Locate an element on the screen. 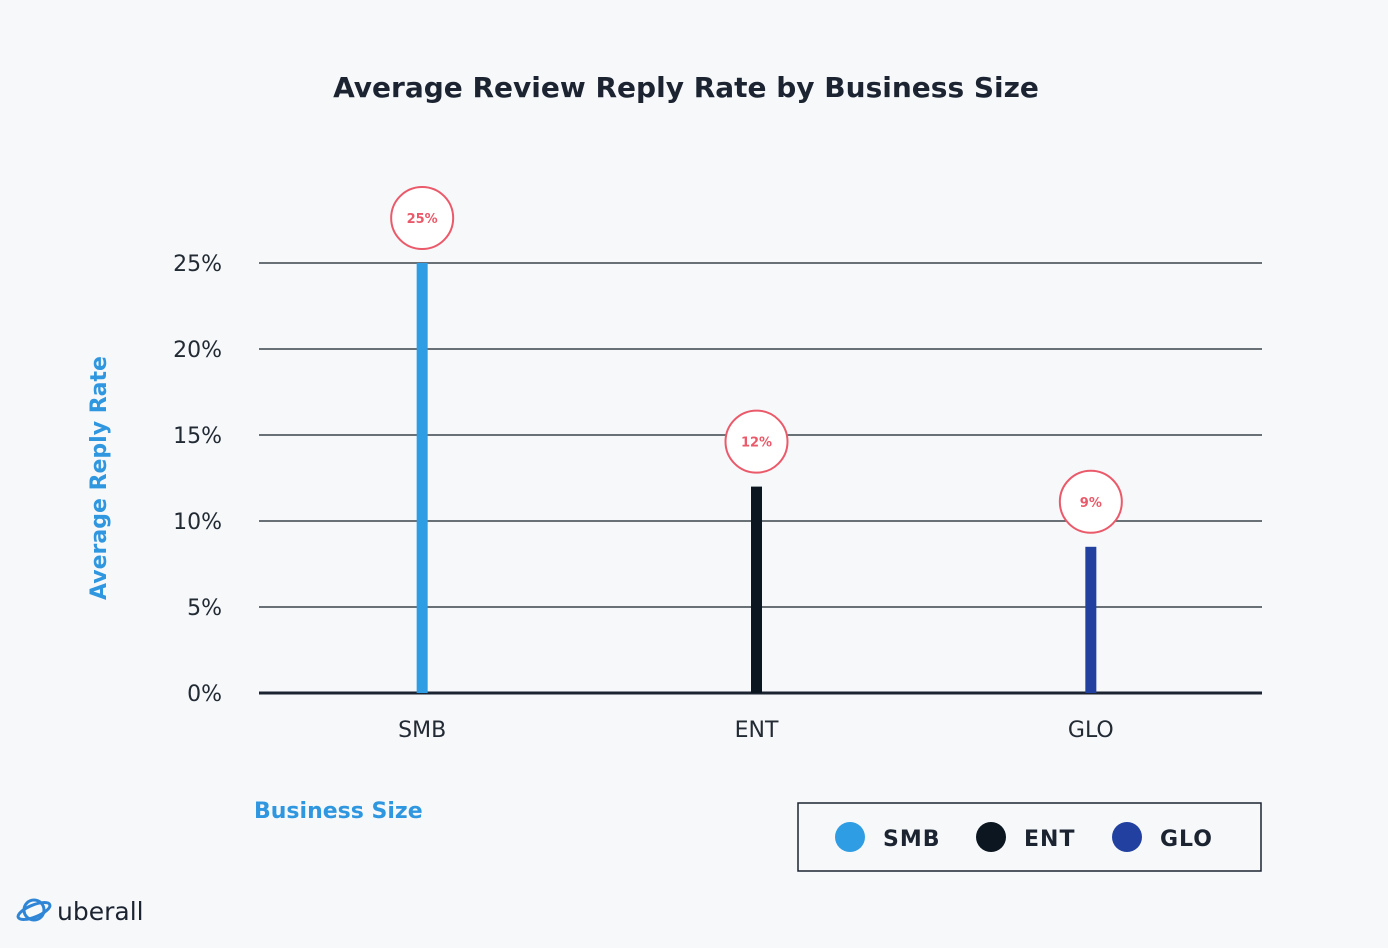  legend: SMB ENT GLO is located at coordinates (1029, 837).